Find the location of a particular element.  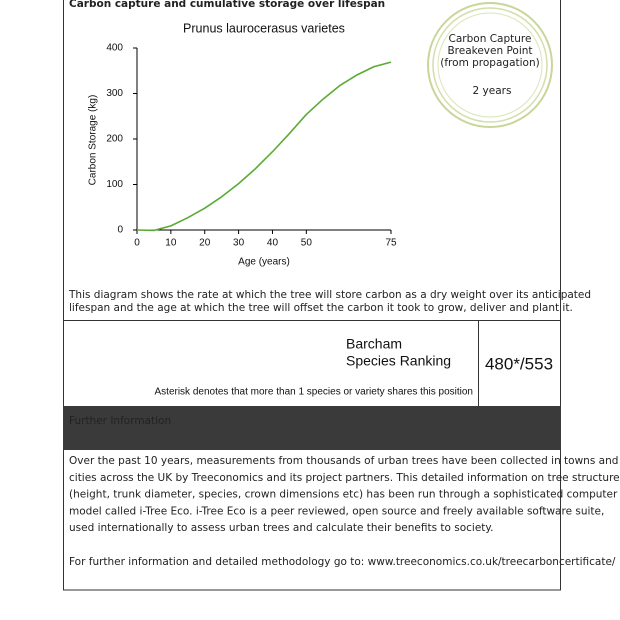

x-tick-label: 75 is located at coordinates (391, 243).